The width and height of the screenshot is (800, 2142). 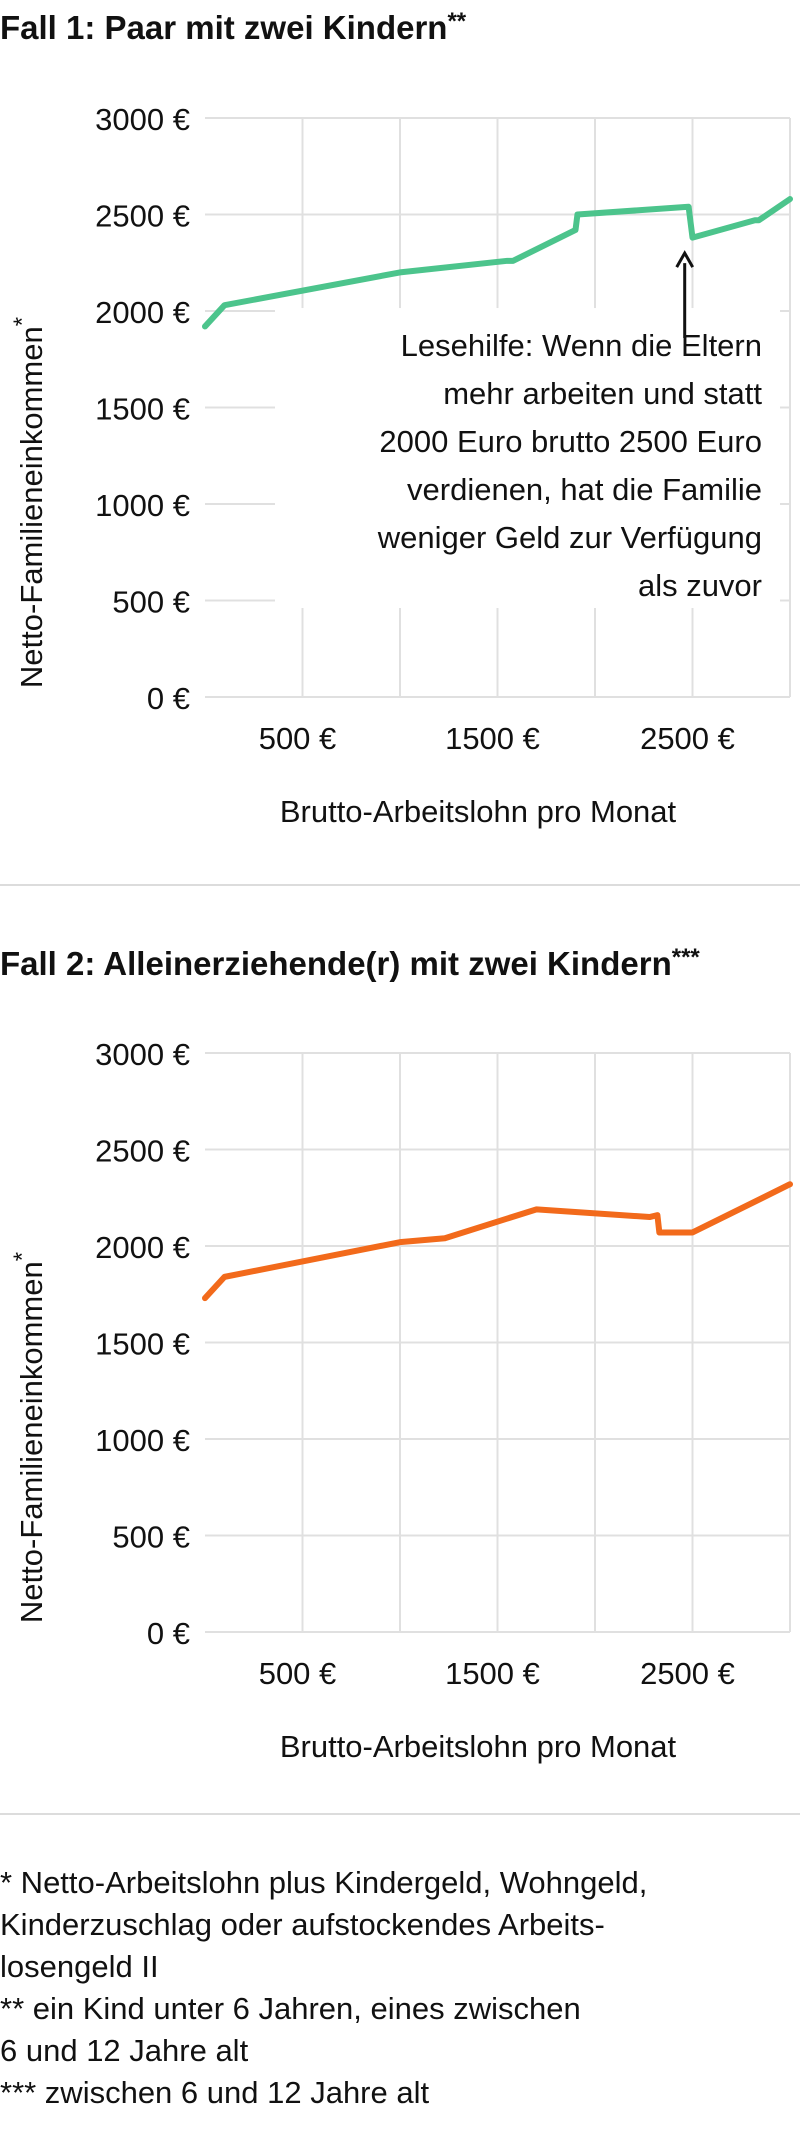 What do you see at coordinates (602, 393) in the screenshot?
I see `annotation-text-line: mehr arbeiten und statt` at bounding box center [602, 393].